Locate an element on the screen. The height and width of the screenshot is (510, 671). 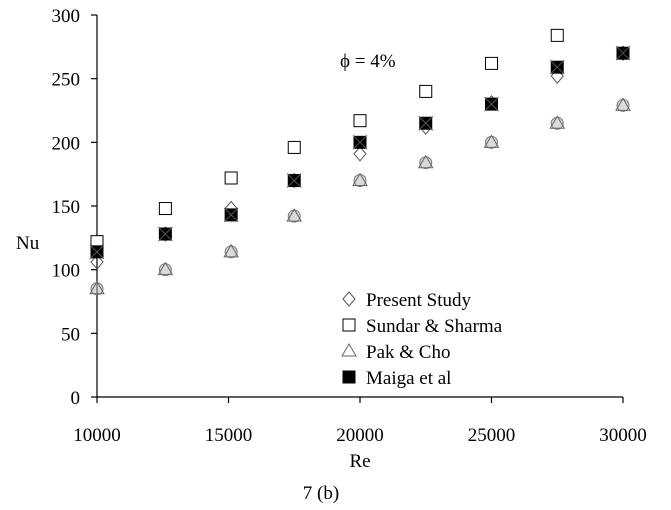
x-tick-labels: 10000 15000 20000 25000 30000 is located at coordinates (360, 435).